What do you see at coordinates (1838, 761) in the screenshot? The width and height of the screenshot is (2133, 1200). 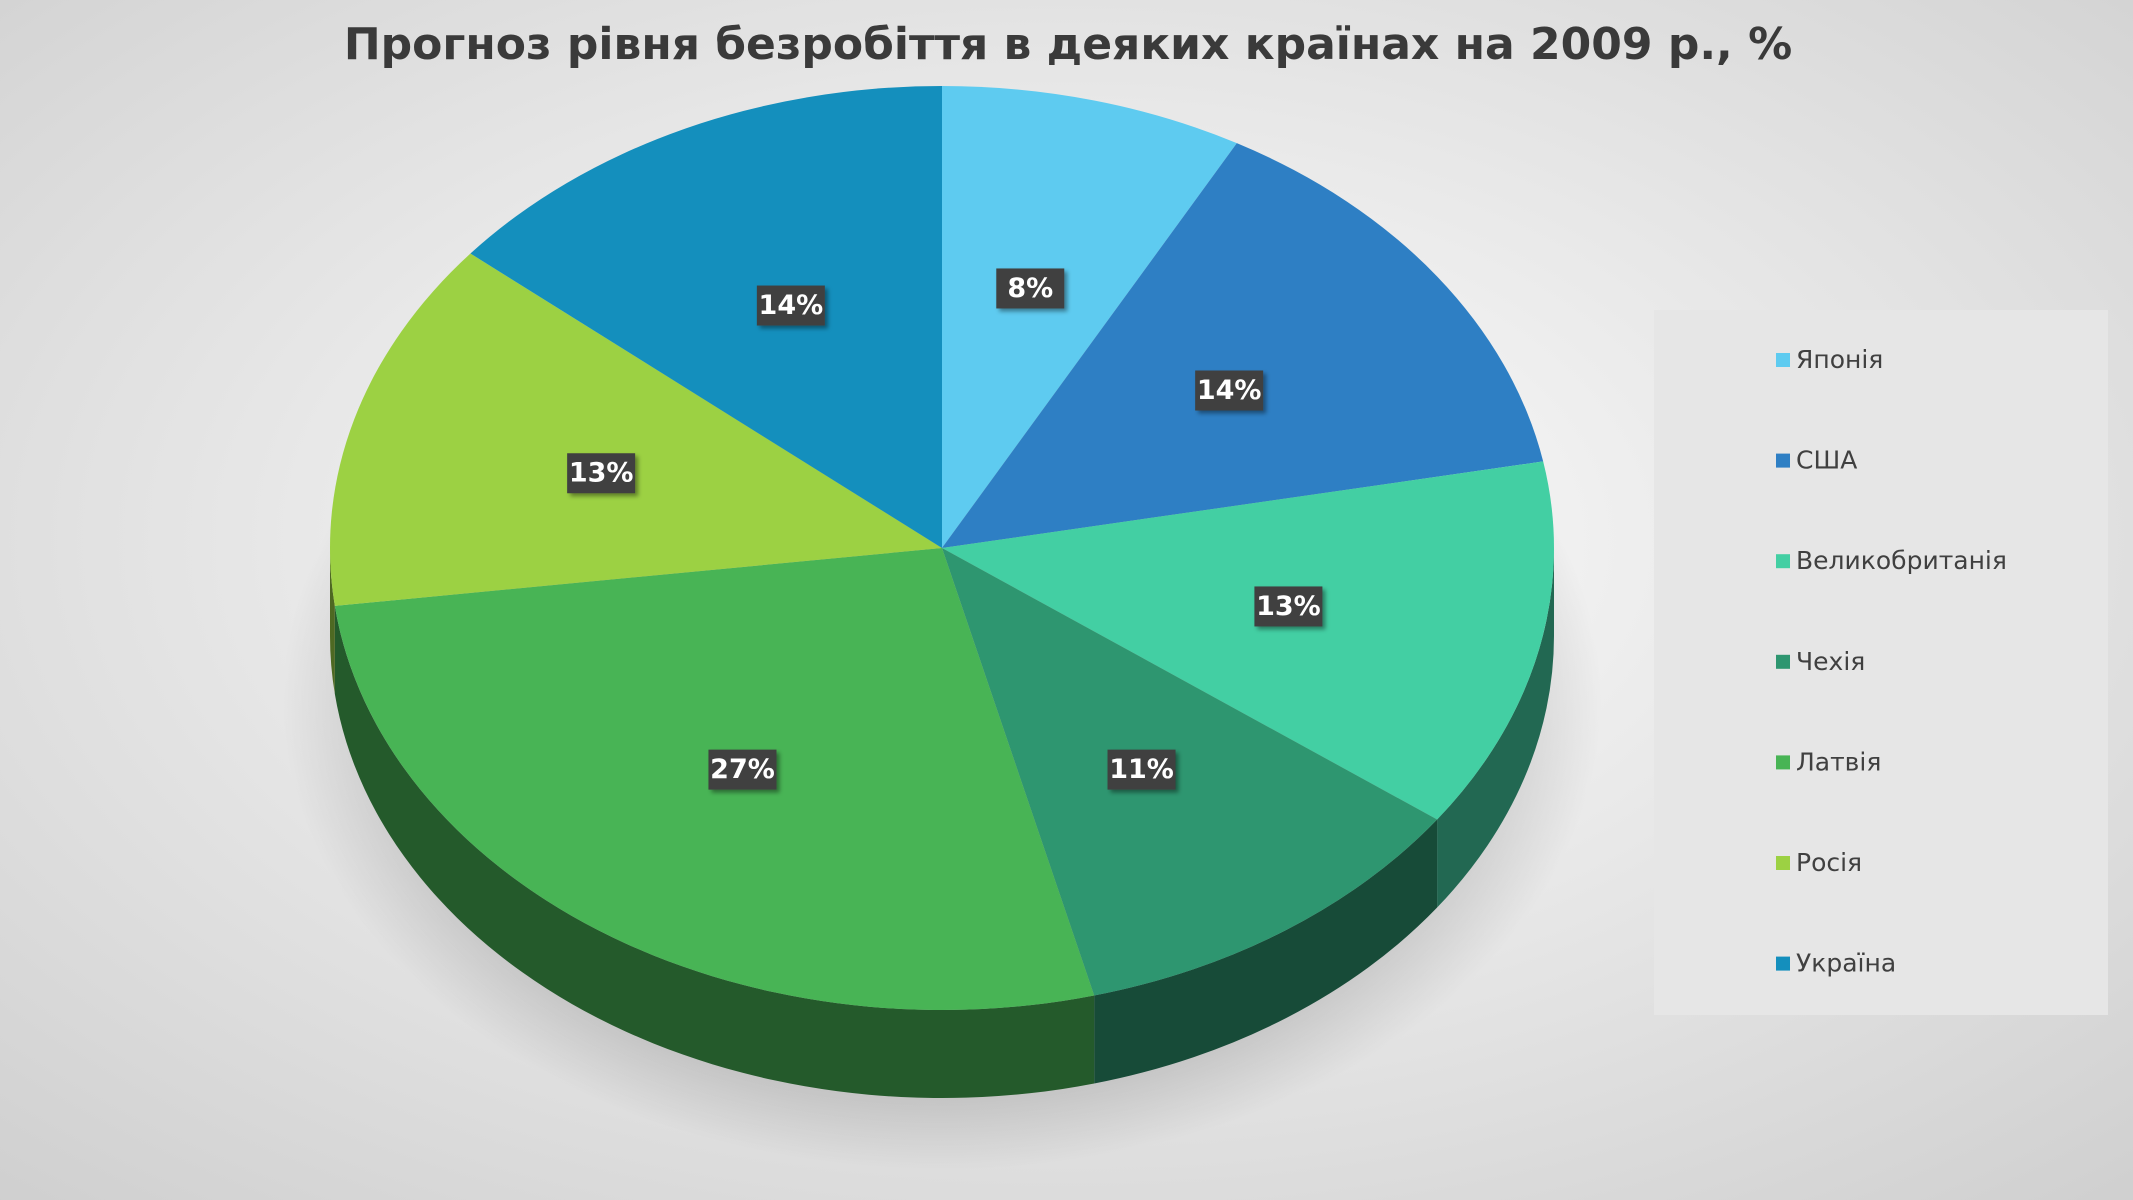 I see `legend-label: Латвія` at bounding box center [1838, 761].